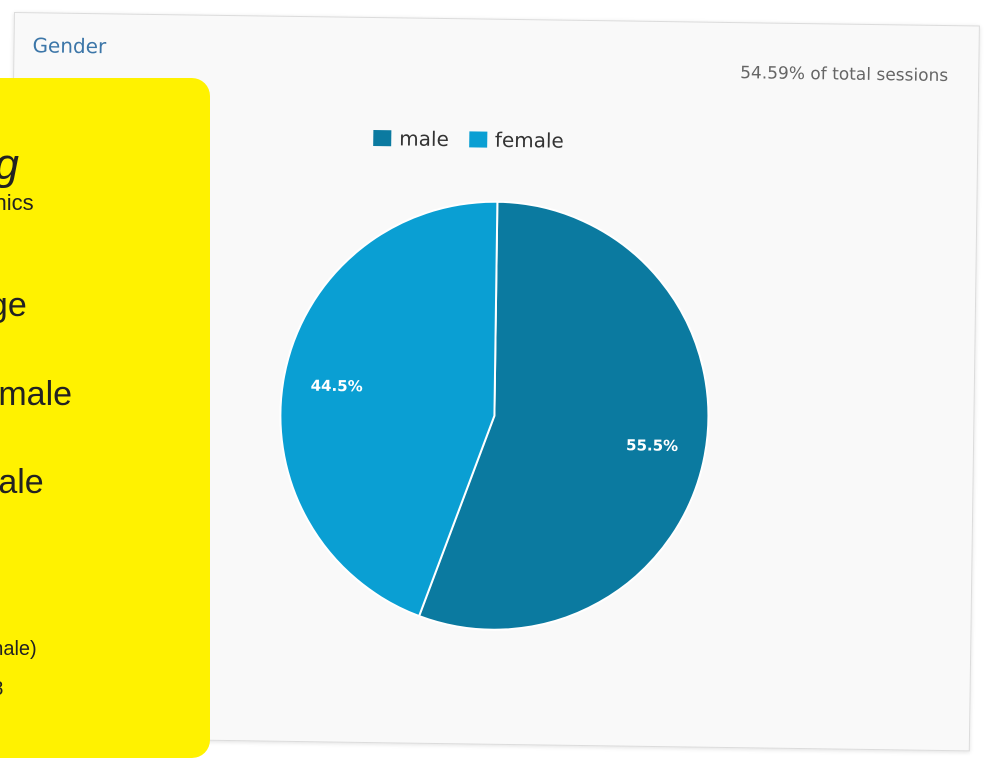 This screenshot has width=995, height=758. Describe the element at coordinates (337, 386) in the screenshot. I see `pie-label-female: 44.5%` at that location.